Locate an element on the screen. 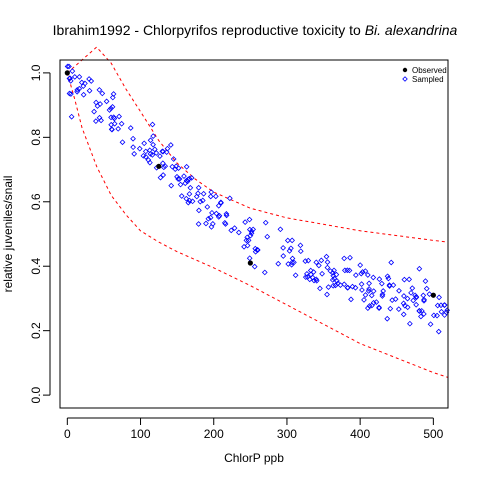 This screenshot has width=480, height=480. y-tick-label: 0.8 is located at coordinates (36, 137).